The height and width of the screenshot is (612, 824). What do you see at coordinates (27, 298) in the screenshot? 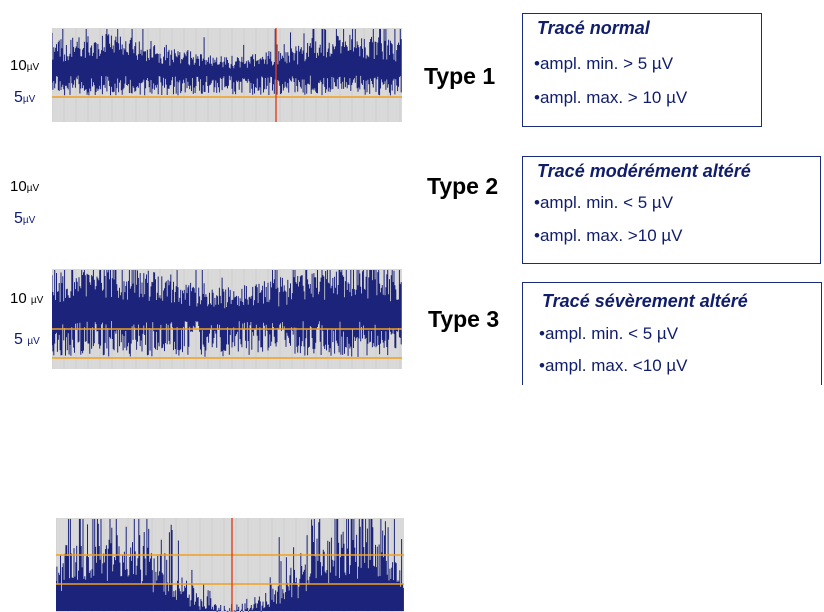
I see `axis-label-10uv: 10 µV` at bounding box center [27, 298].